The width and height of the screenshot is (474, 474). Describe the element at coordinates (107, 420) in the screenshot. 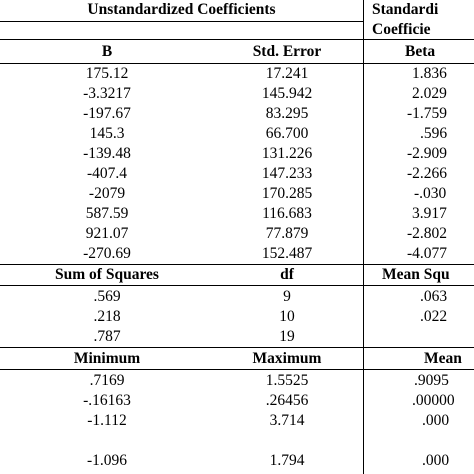

I see `table-cell: -1.112` at that location.